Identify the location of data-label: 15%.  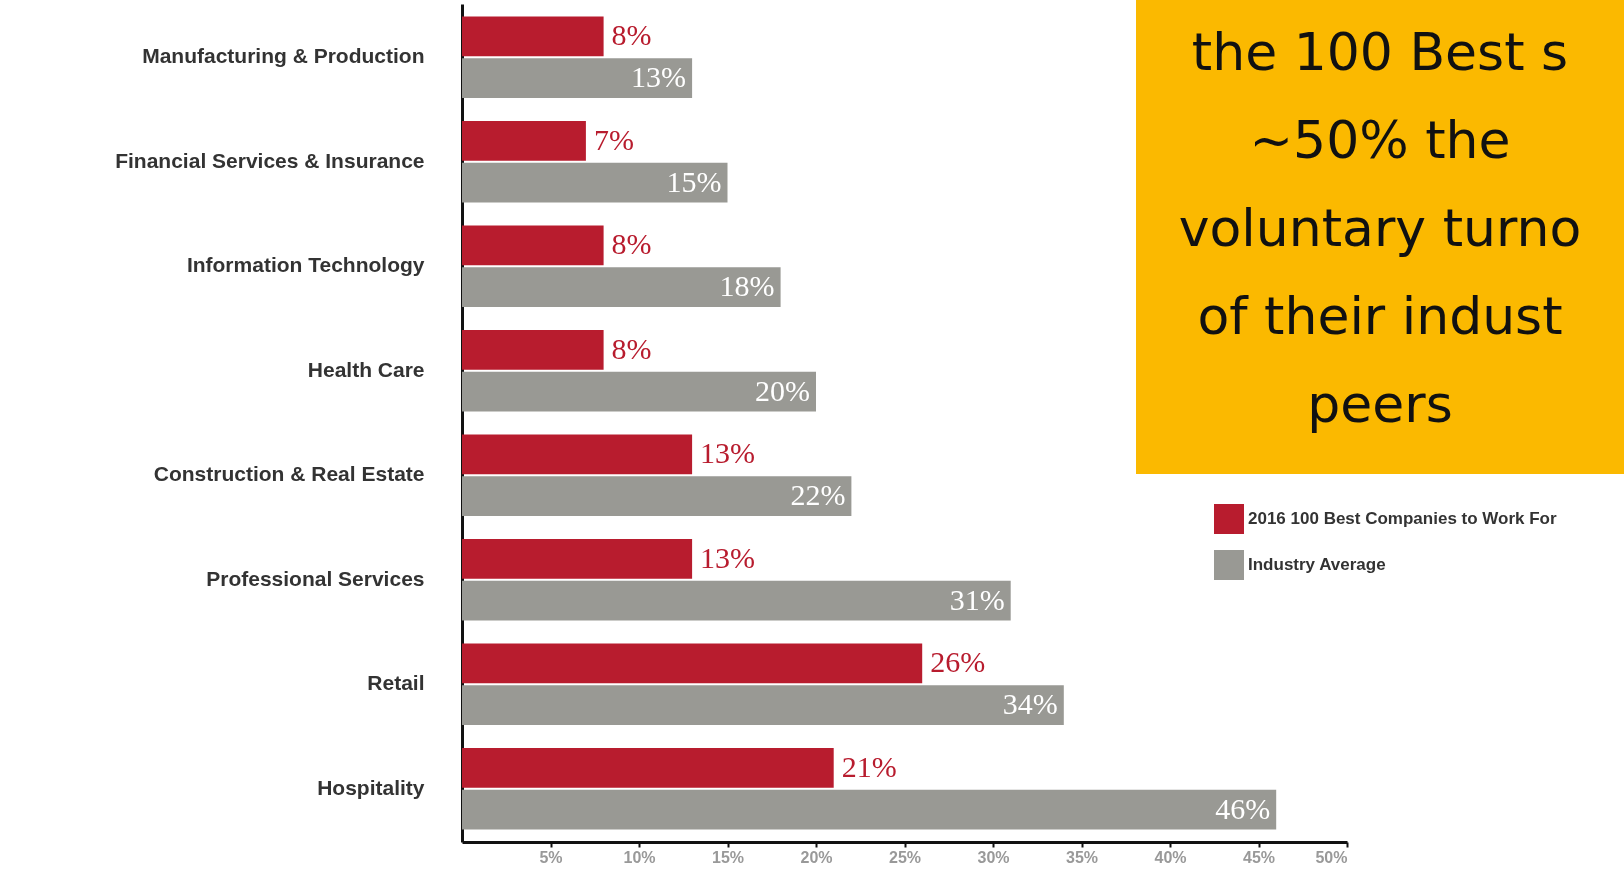
(694, 181).